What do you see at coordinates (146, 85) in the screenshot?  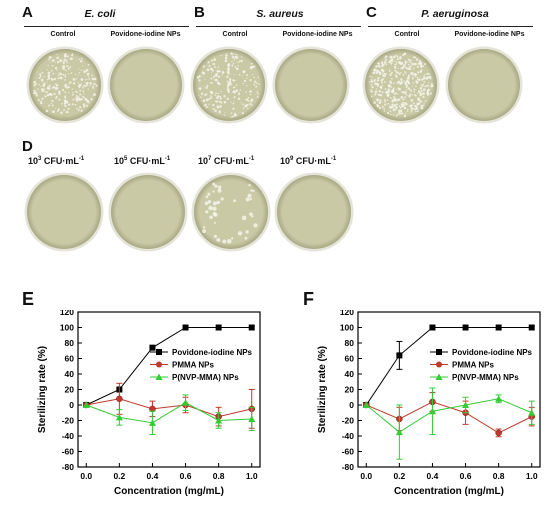 I see `petri-dish-ecoli-treated` at bounding box center [146, 85].